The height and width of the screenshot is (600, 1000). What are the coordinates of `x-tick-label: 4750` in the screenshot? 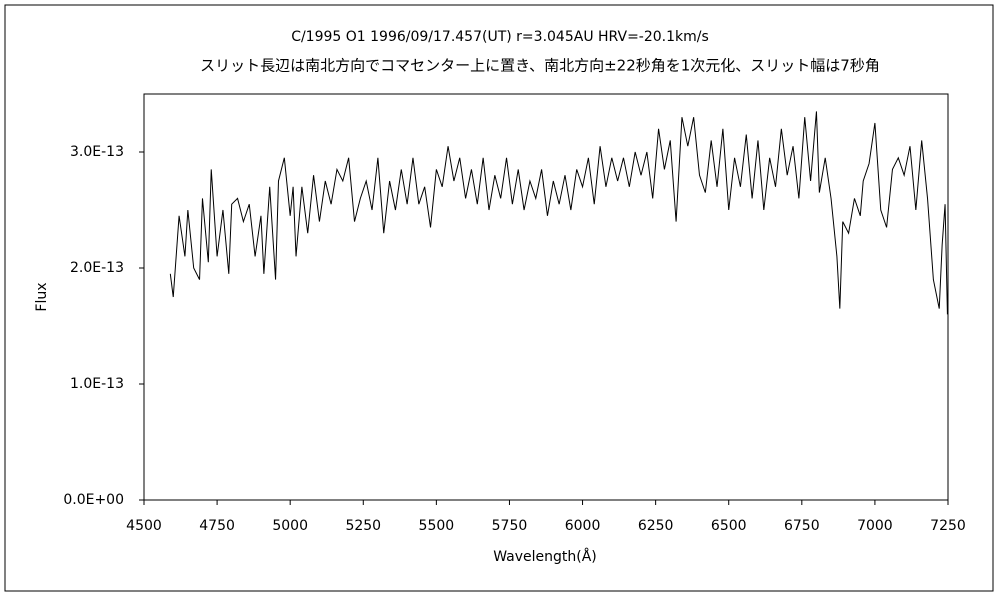 It's located at (217, 526).